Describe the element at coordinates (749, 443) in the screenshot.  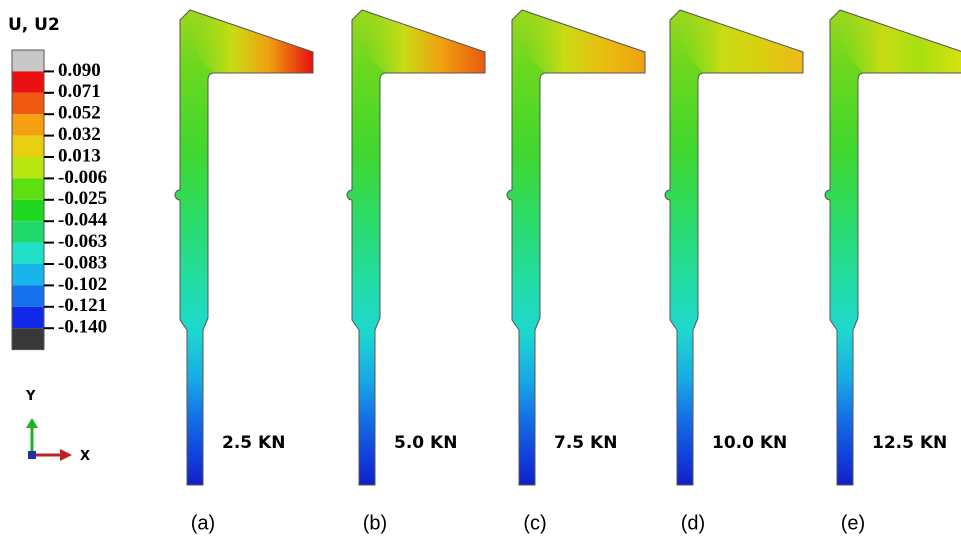
I see `load-label: 10.0 KN` at that location.